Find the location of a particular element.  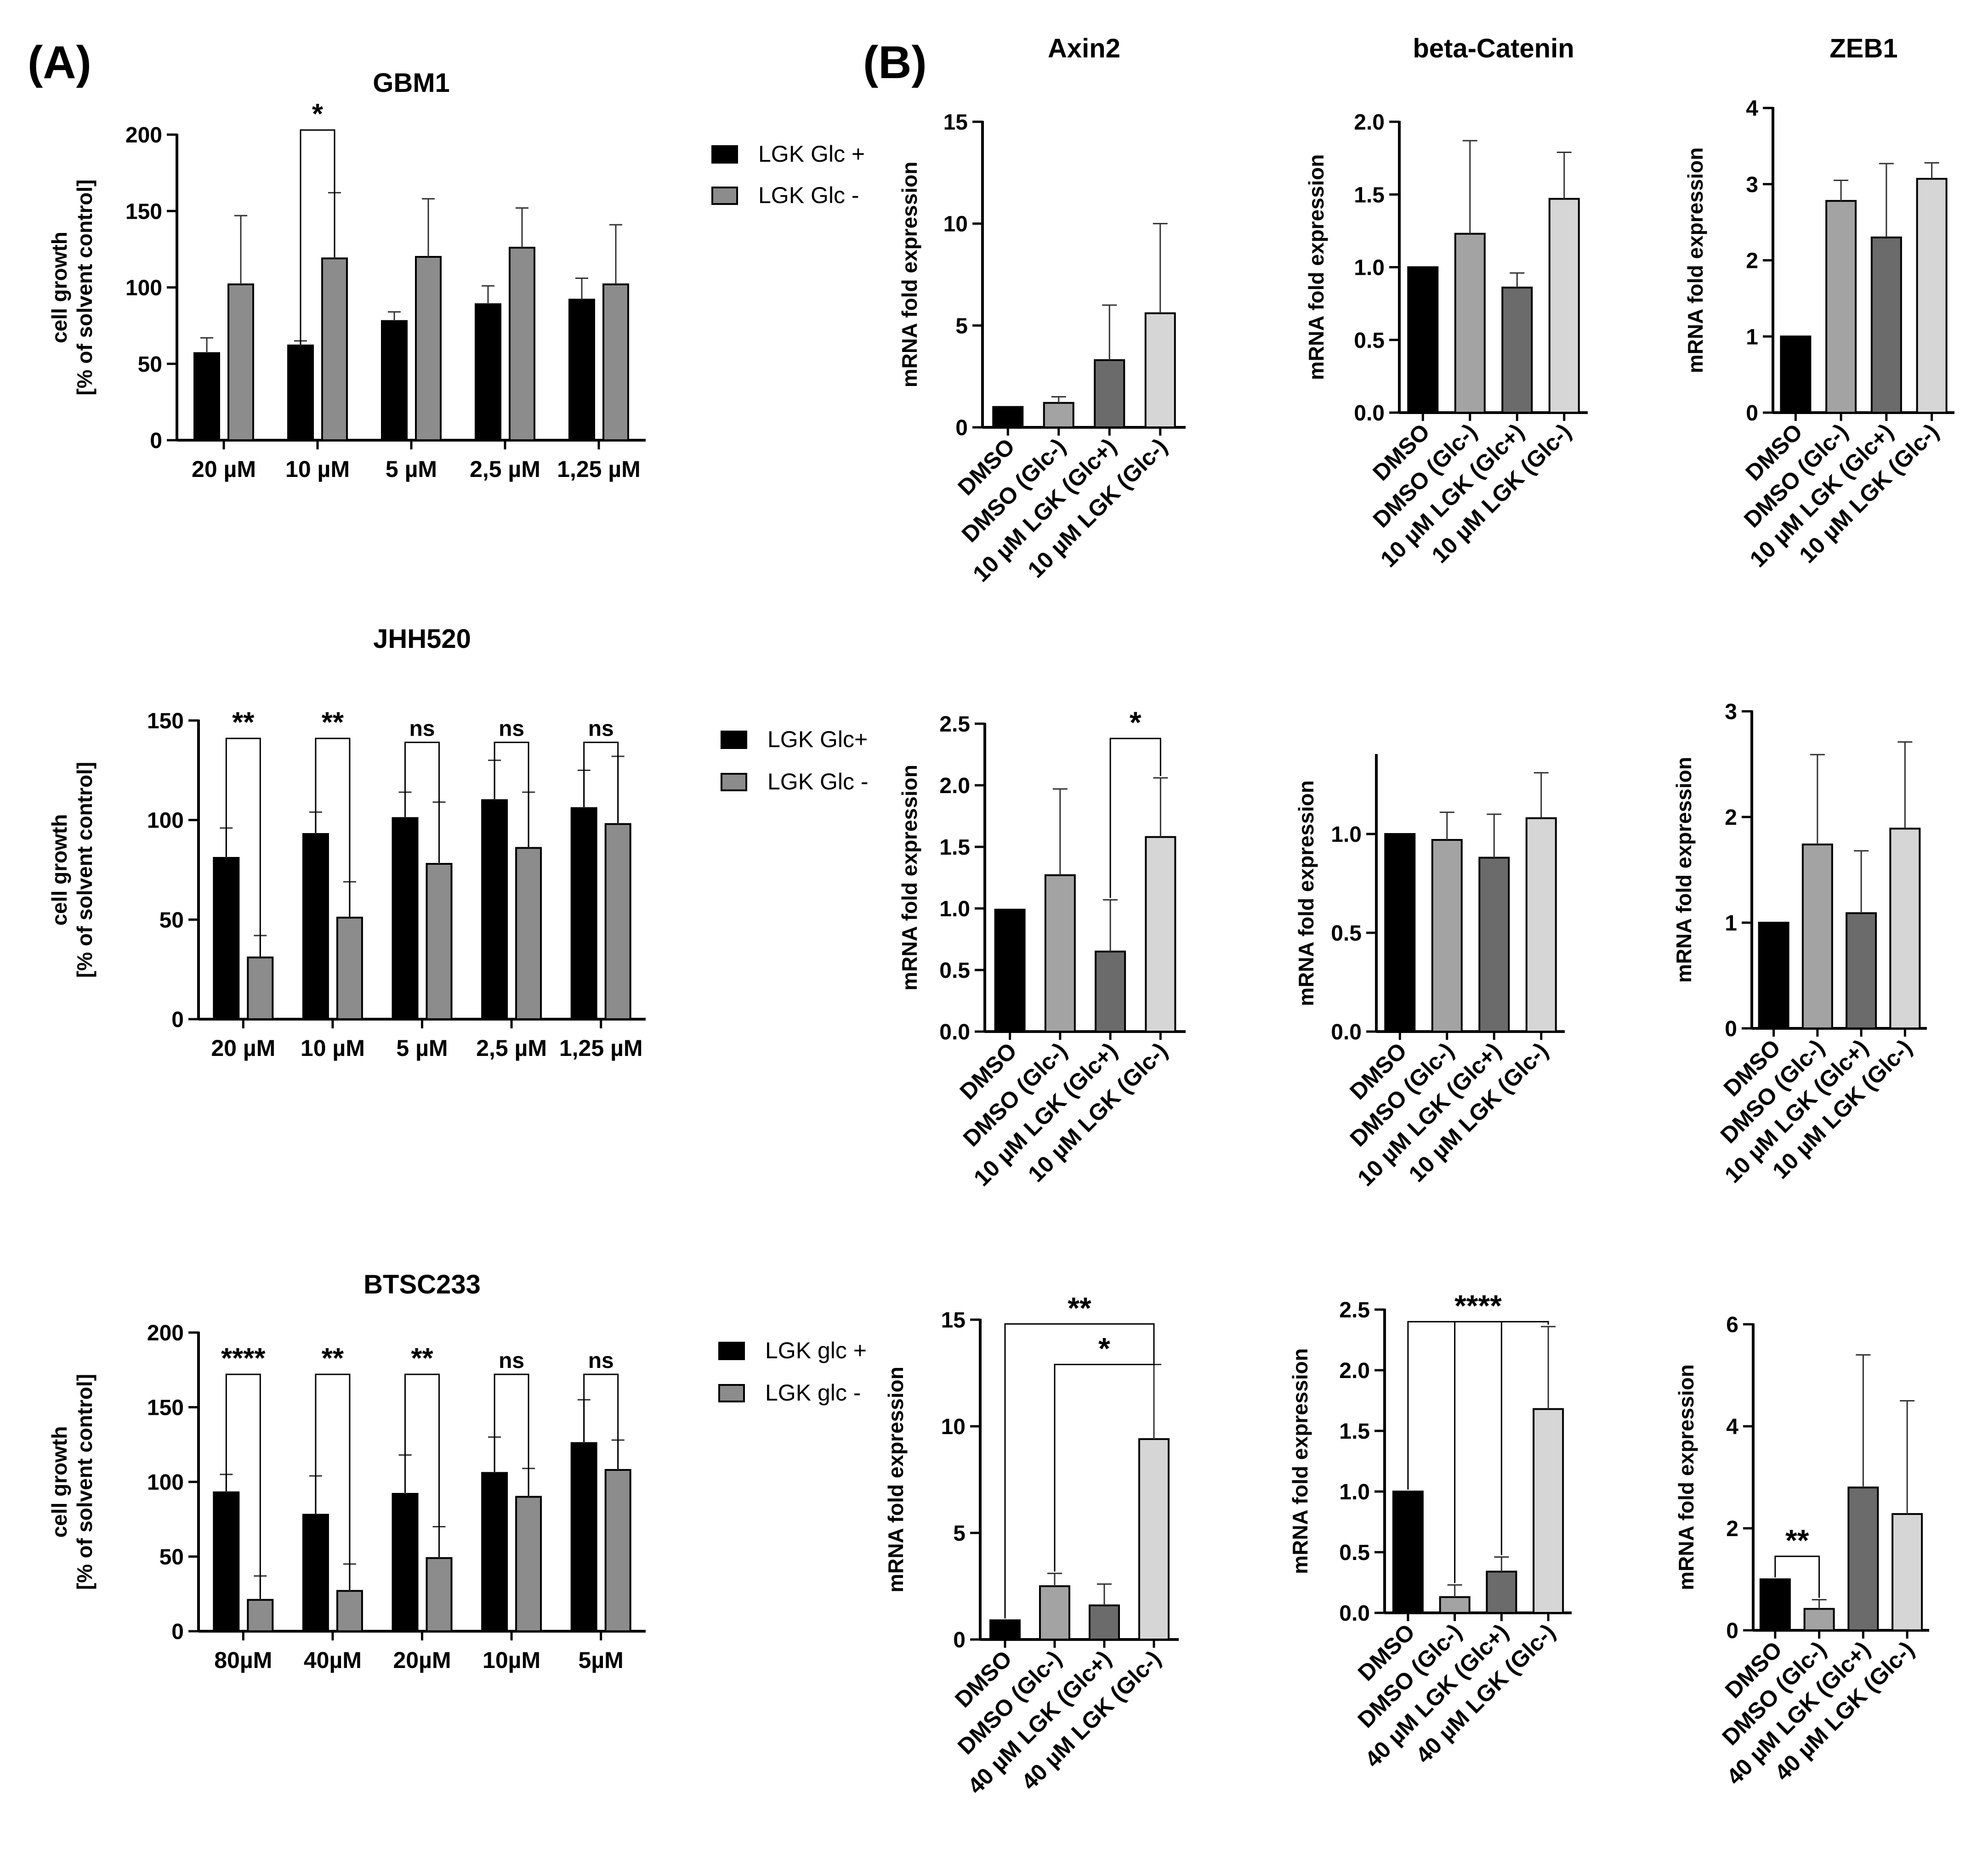

x-tick-label: 20 µM is located at coordinates (224, 469).